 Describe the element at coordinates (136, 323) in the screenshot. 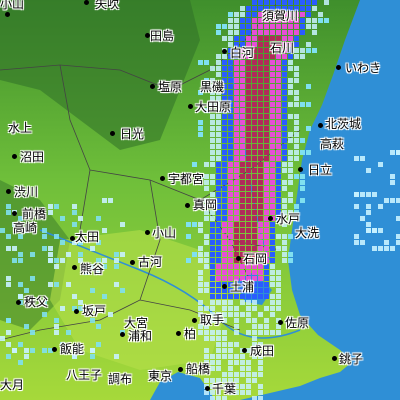

I see `city-label-omiya: 大宮` at that location.